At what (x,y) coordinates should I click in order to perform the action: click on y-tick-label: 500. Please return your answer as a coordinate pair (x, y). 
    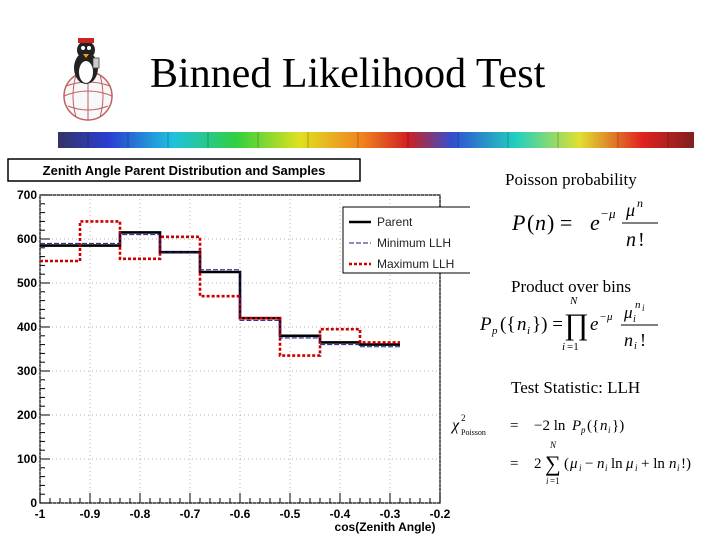
    Looking at the image, I should click on (27, 283).